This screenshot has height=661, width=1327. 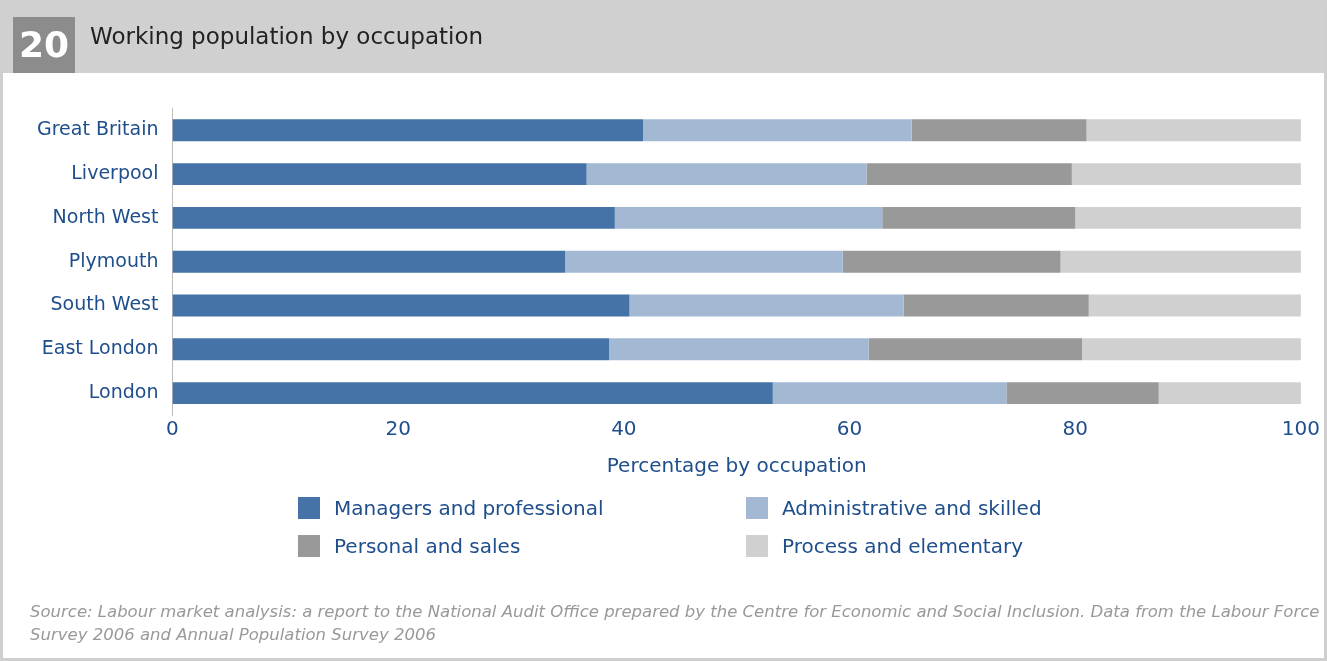 What do you see at coordinates (287, 36) in the screenshot?
I see `chart-title: Working population by occupation` at bounding box center [287, 36].